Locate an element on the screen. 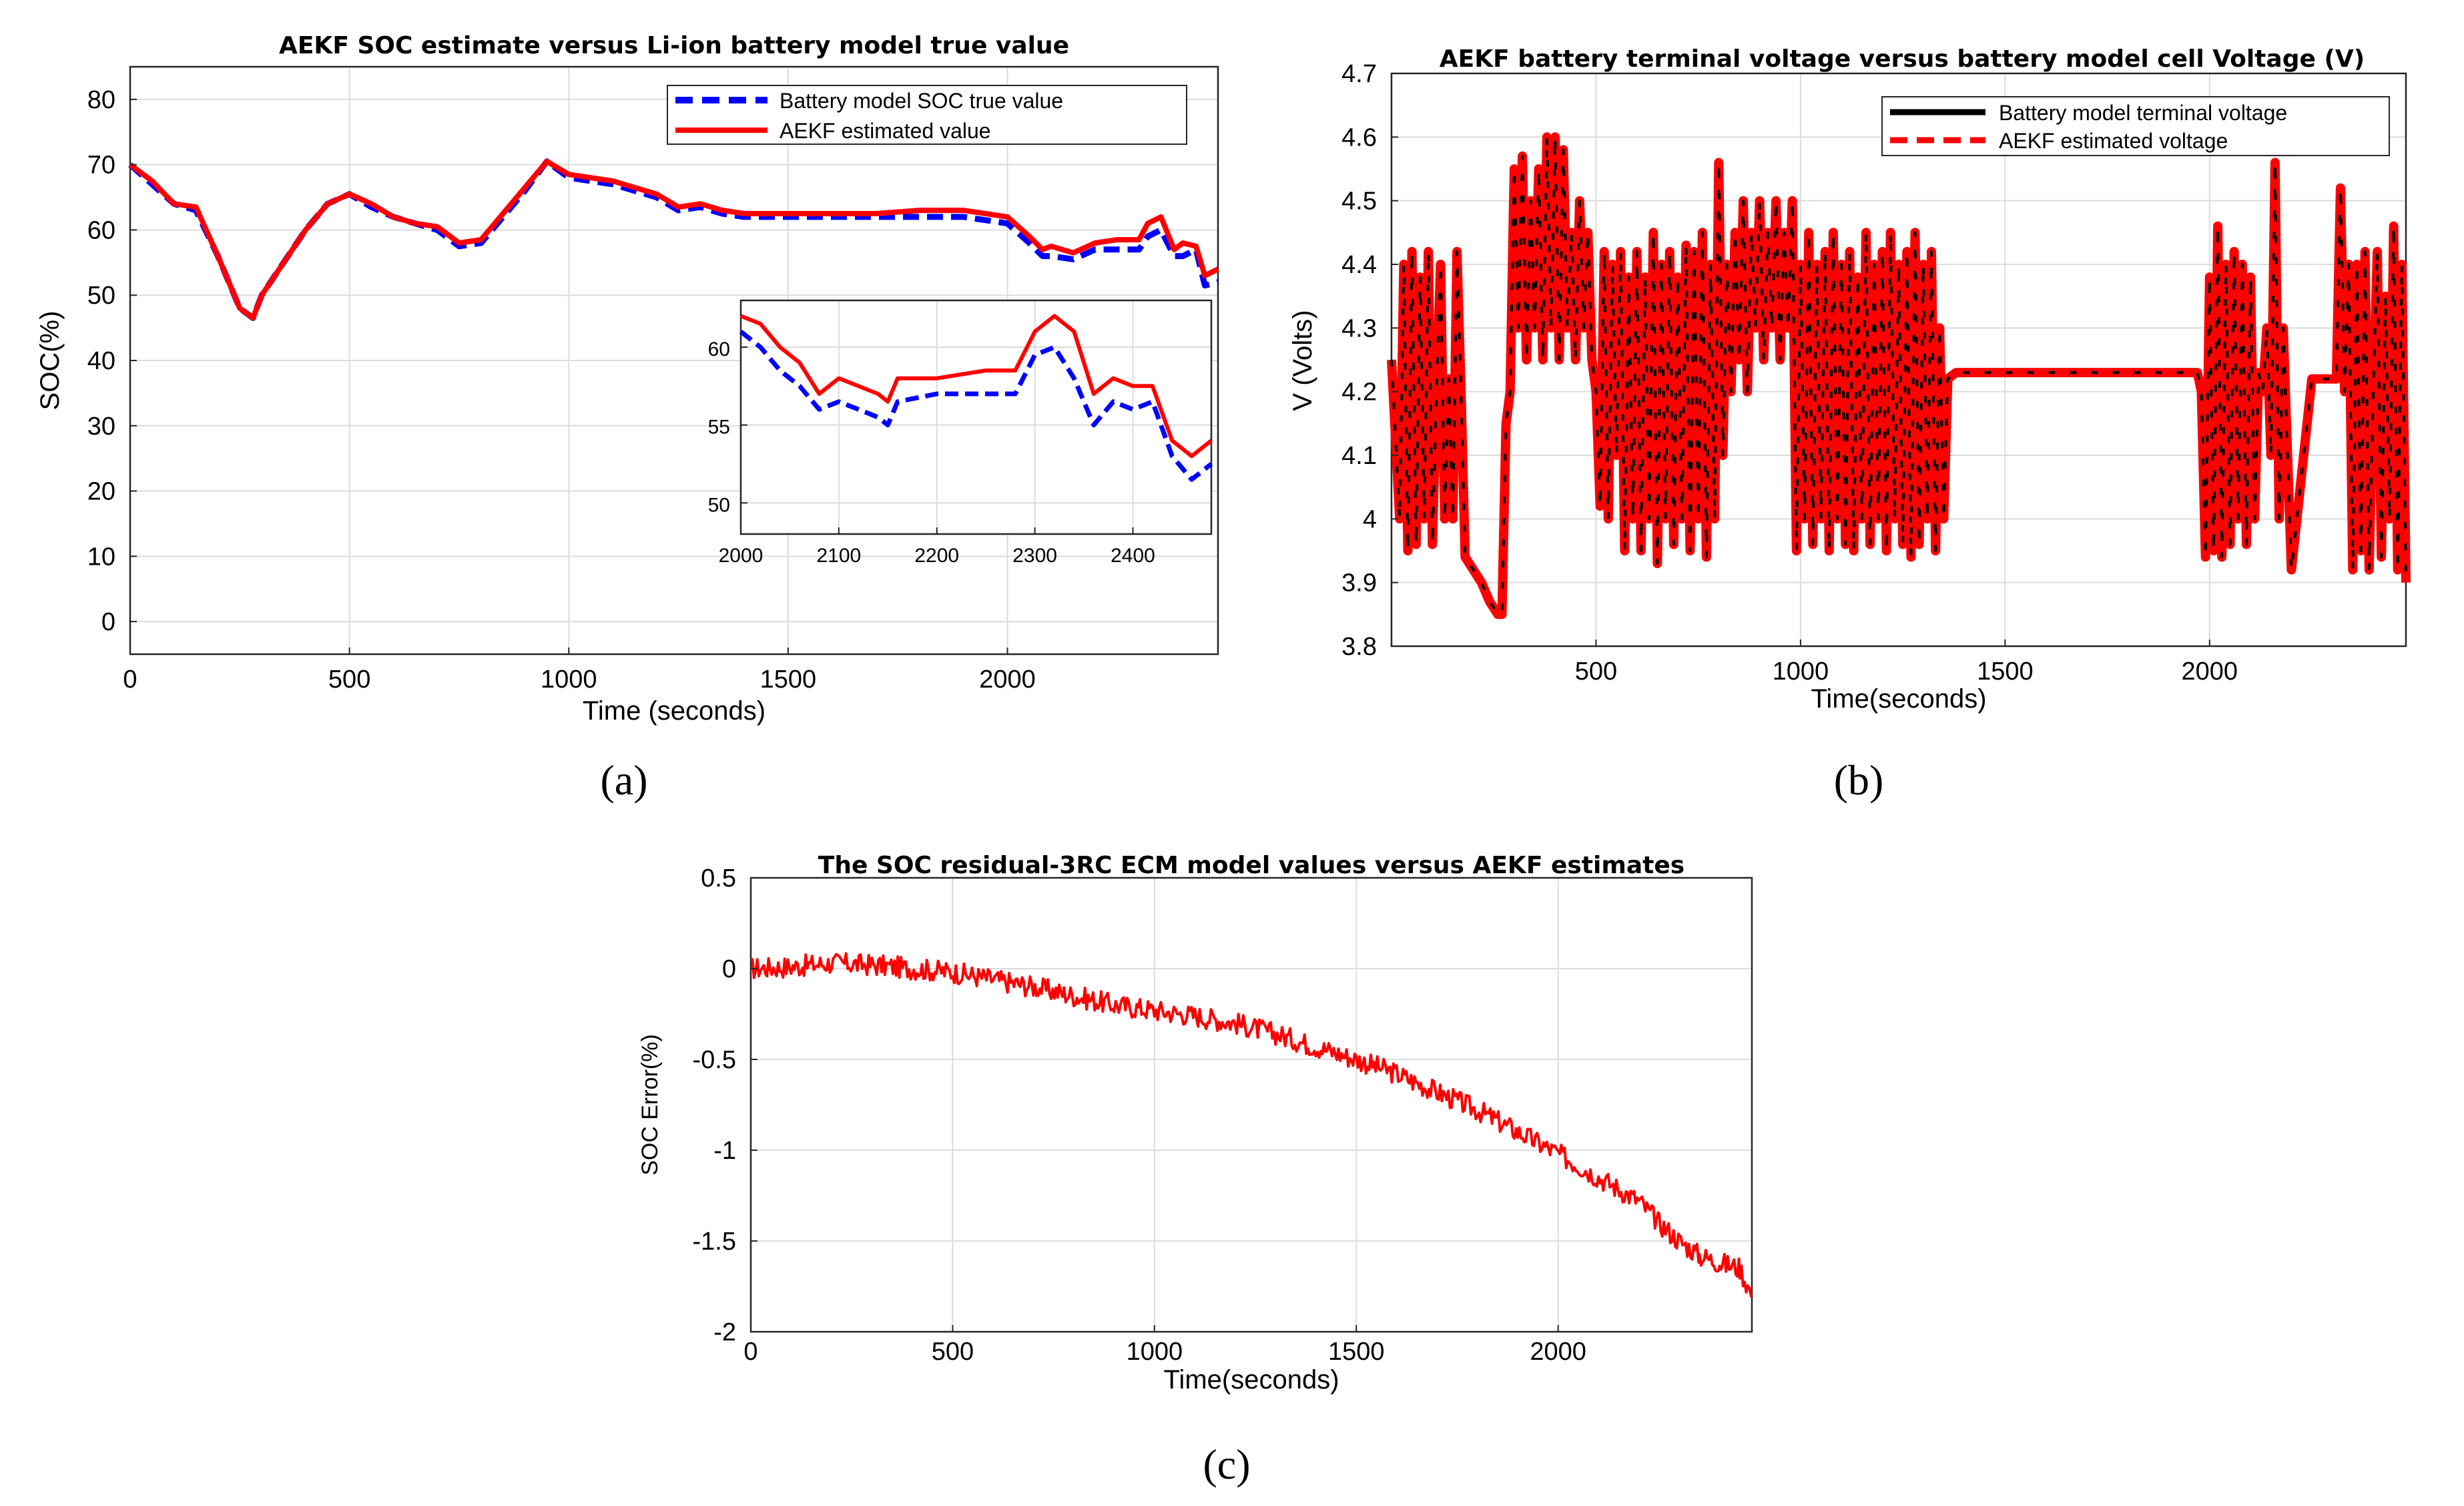  b-xtick-label-0: 500 is located at coordinates (1596, 672).